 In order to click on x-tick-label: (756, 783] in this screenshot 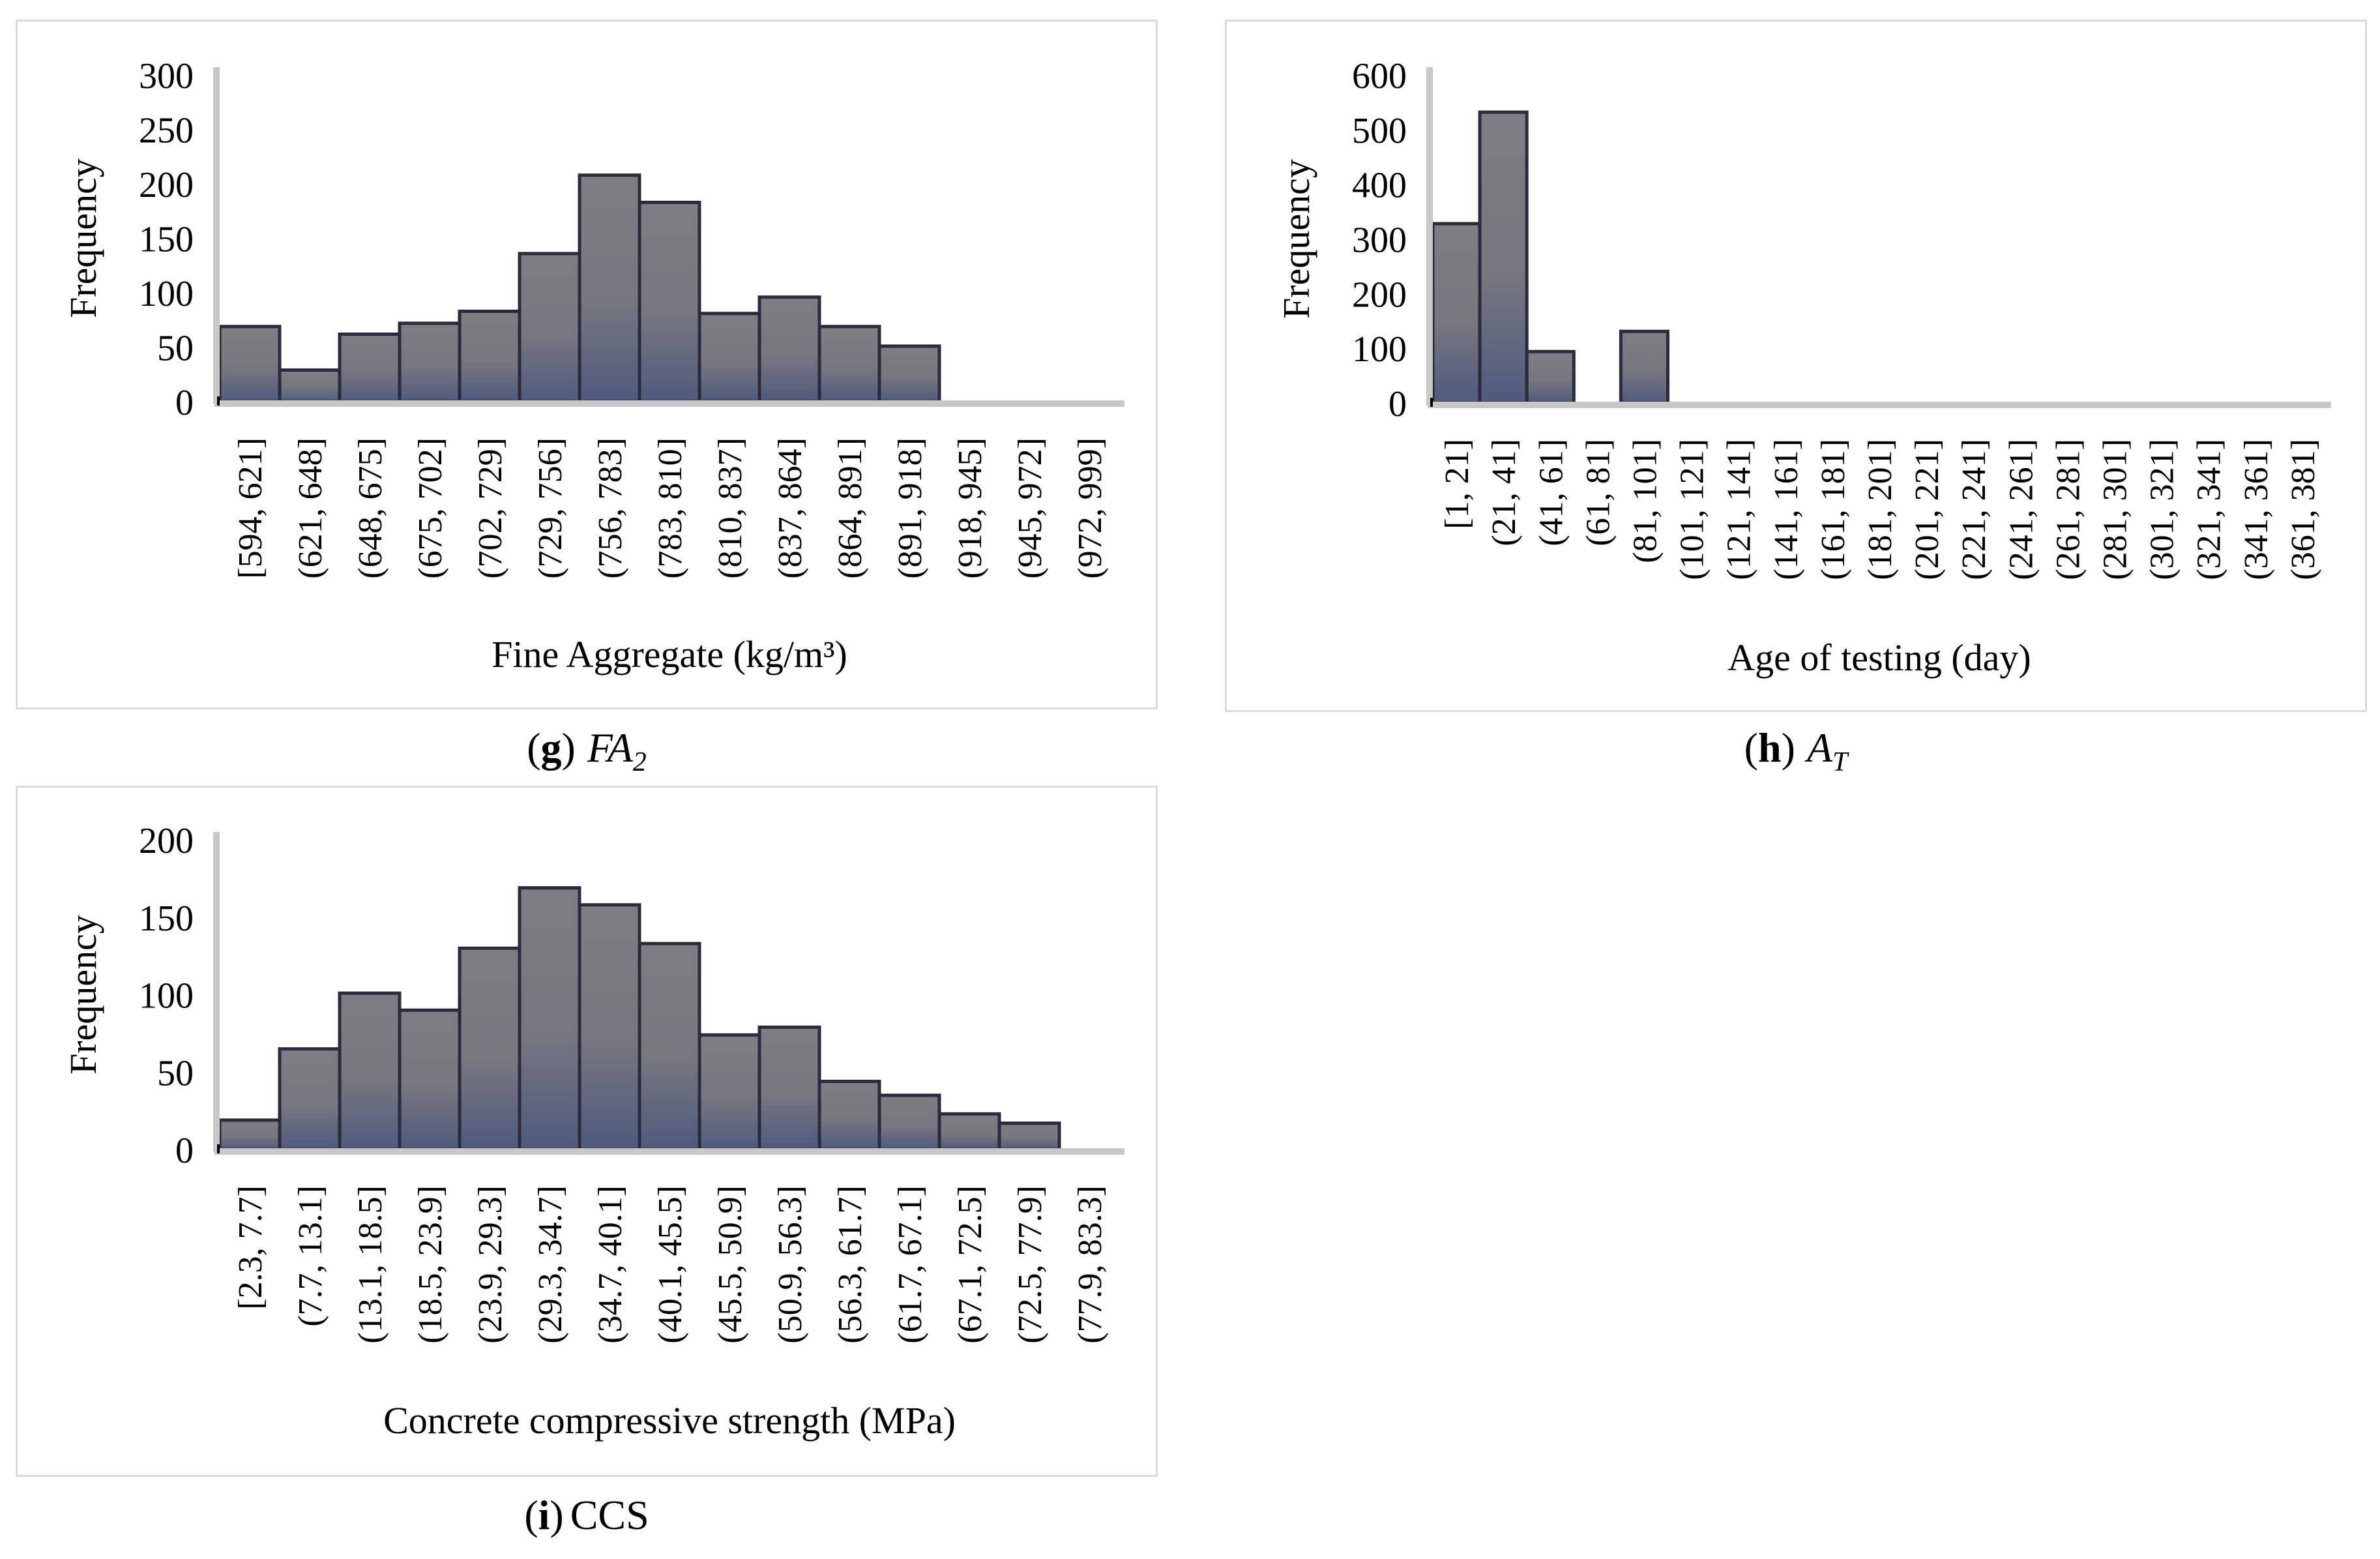, I will do `click(610, 509)`.